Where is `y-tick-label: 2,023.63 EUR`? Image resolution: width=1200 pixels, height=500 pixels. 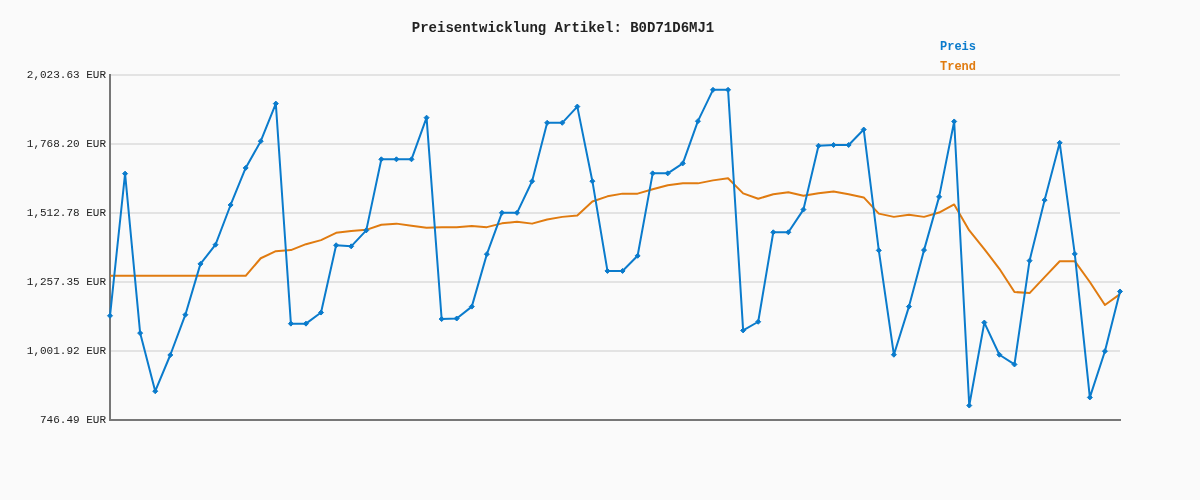 y-tick-label: 2,023.63 EUR is located at coordinates (66, 74).